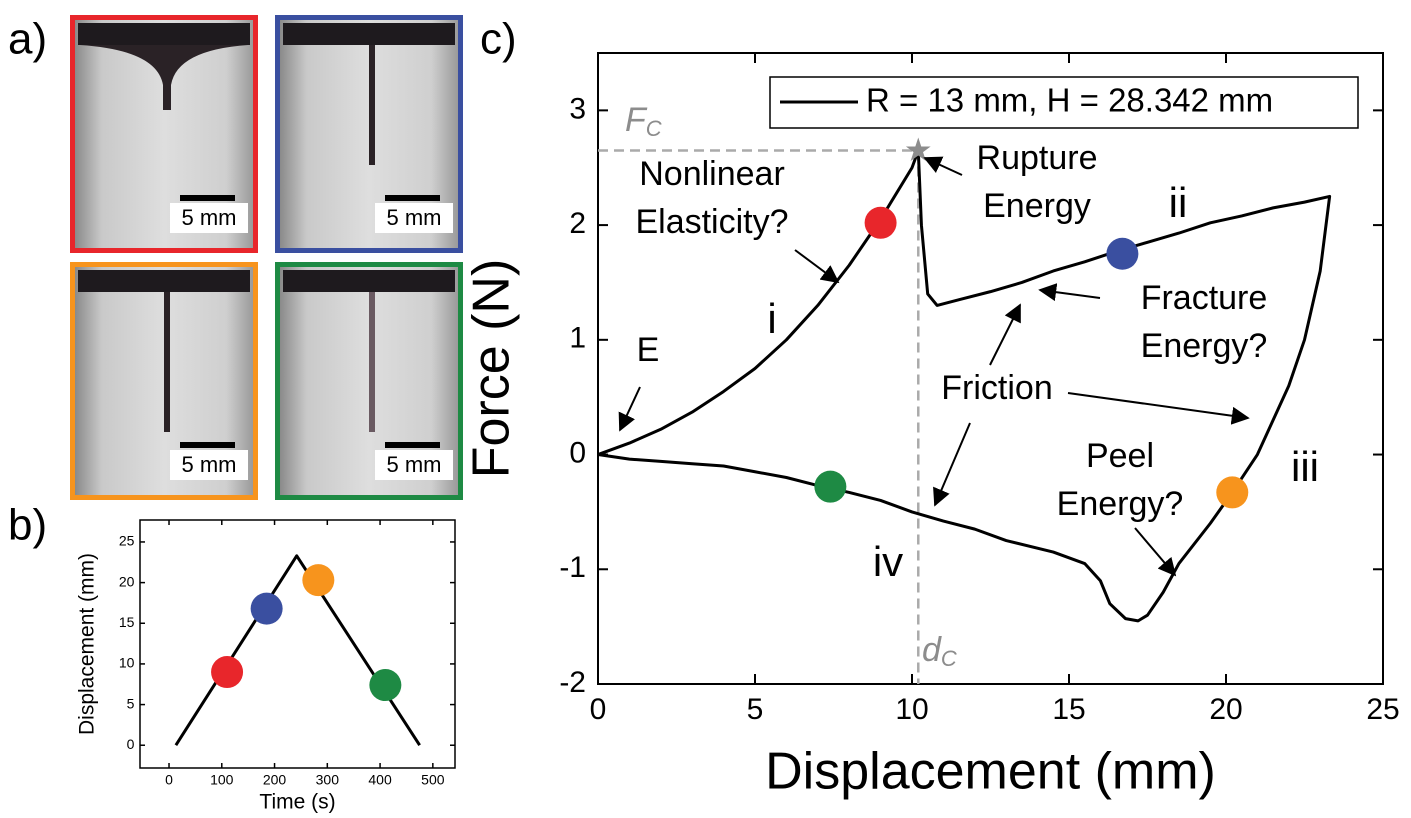 The width and height of the screenshot is (1411, 818). What do you see at coordinates (297, 802) in the screenshot?
I see `x-axis-label: Time (s)` at bounding box center [297, 802].